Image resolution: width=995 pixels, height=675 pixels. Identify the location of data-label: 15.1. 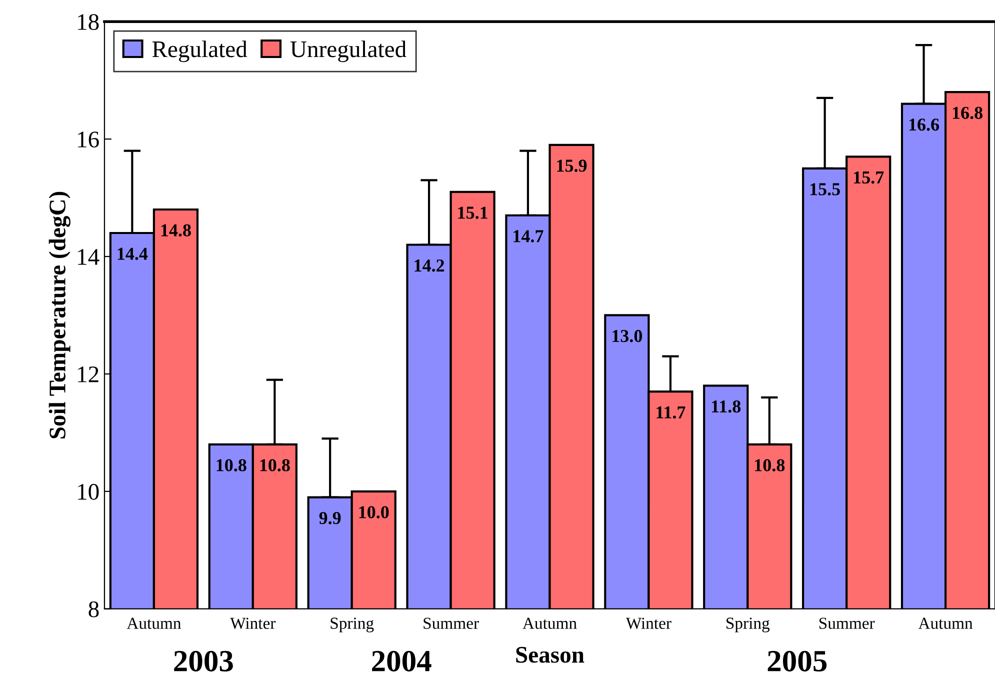
(473, 212).